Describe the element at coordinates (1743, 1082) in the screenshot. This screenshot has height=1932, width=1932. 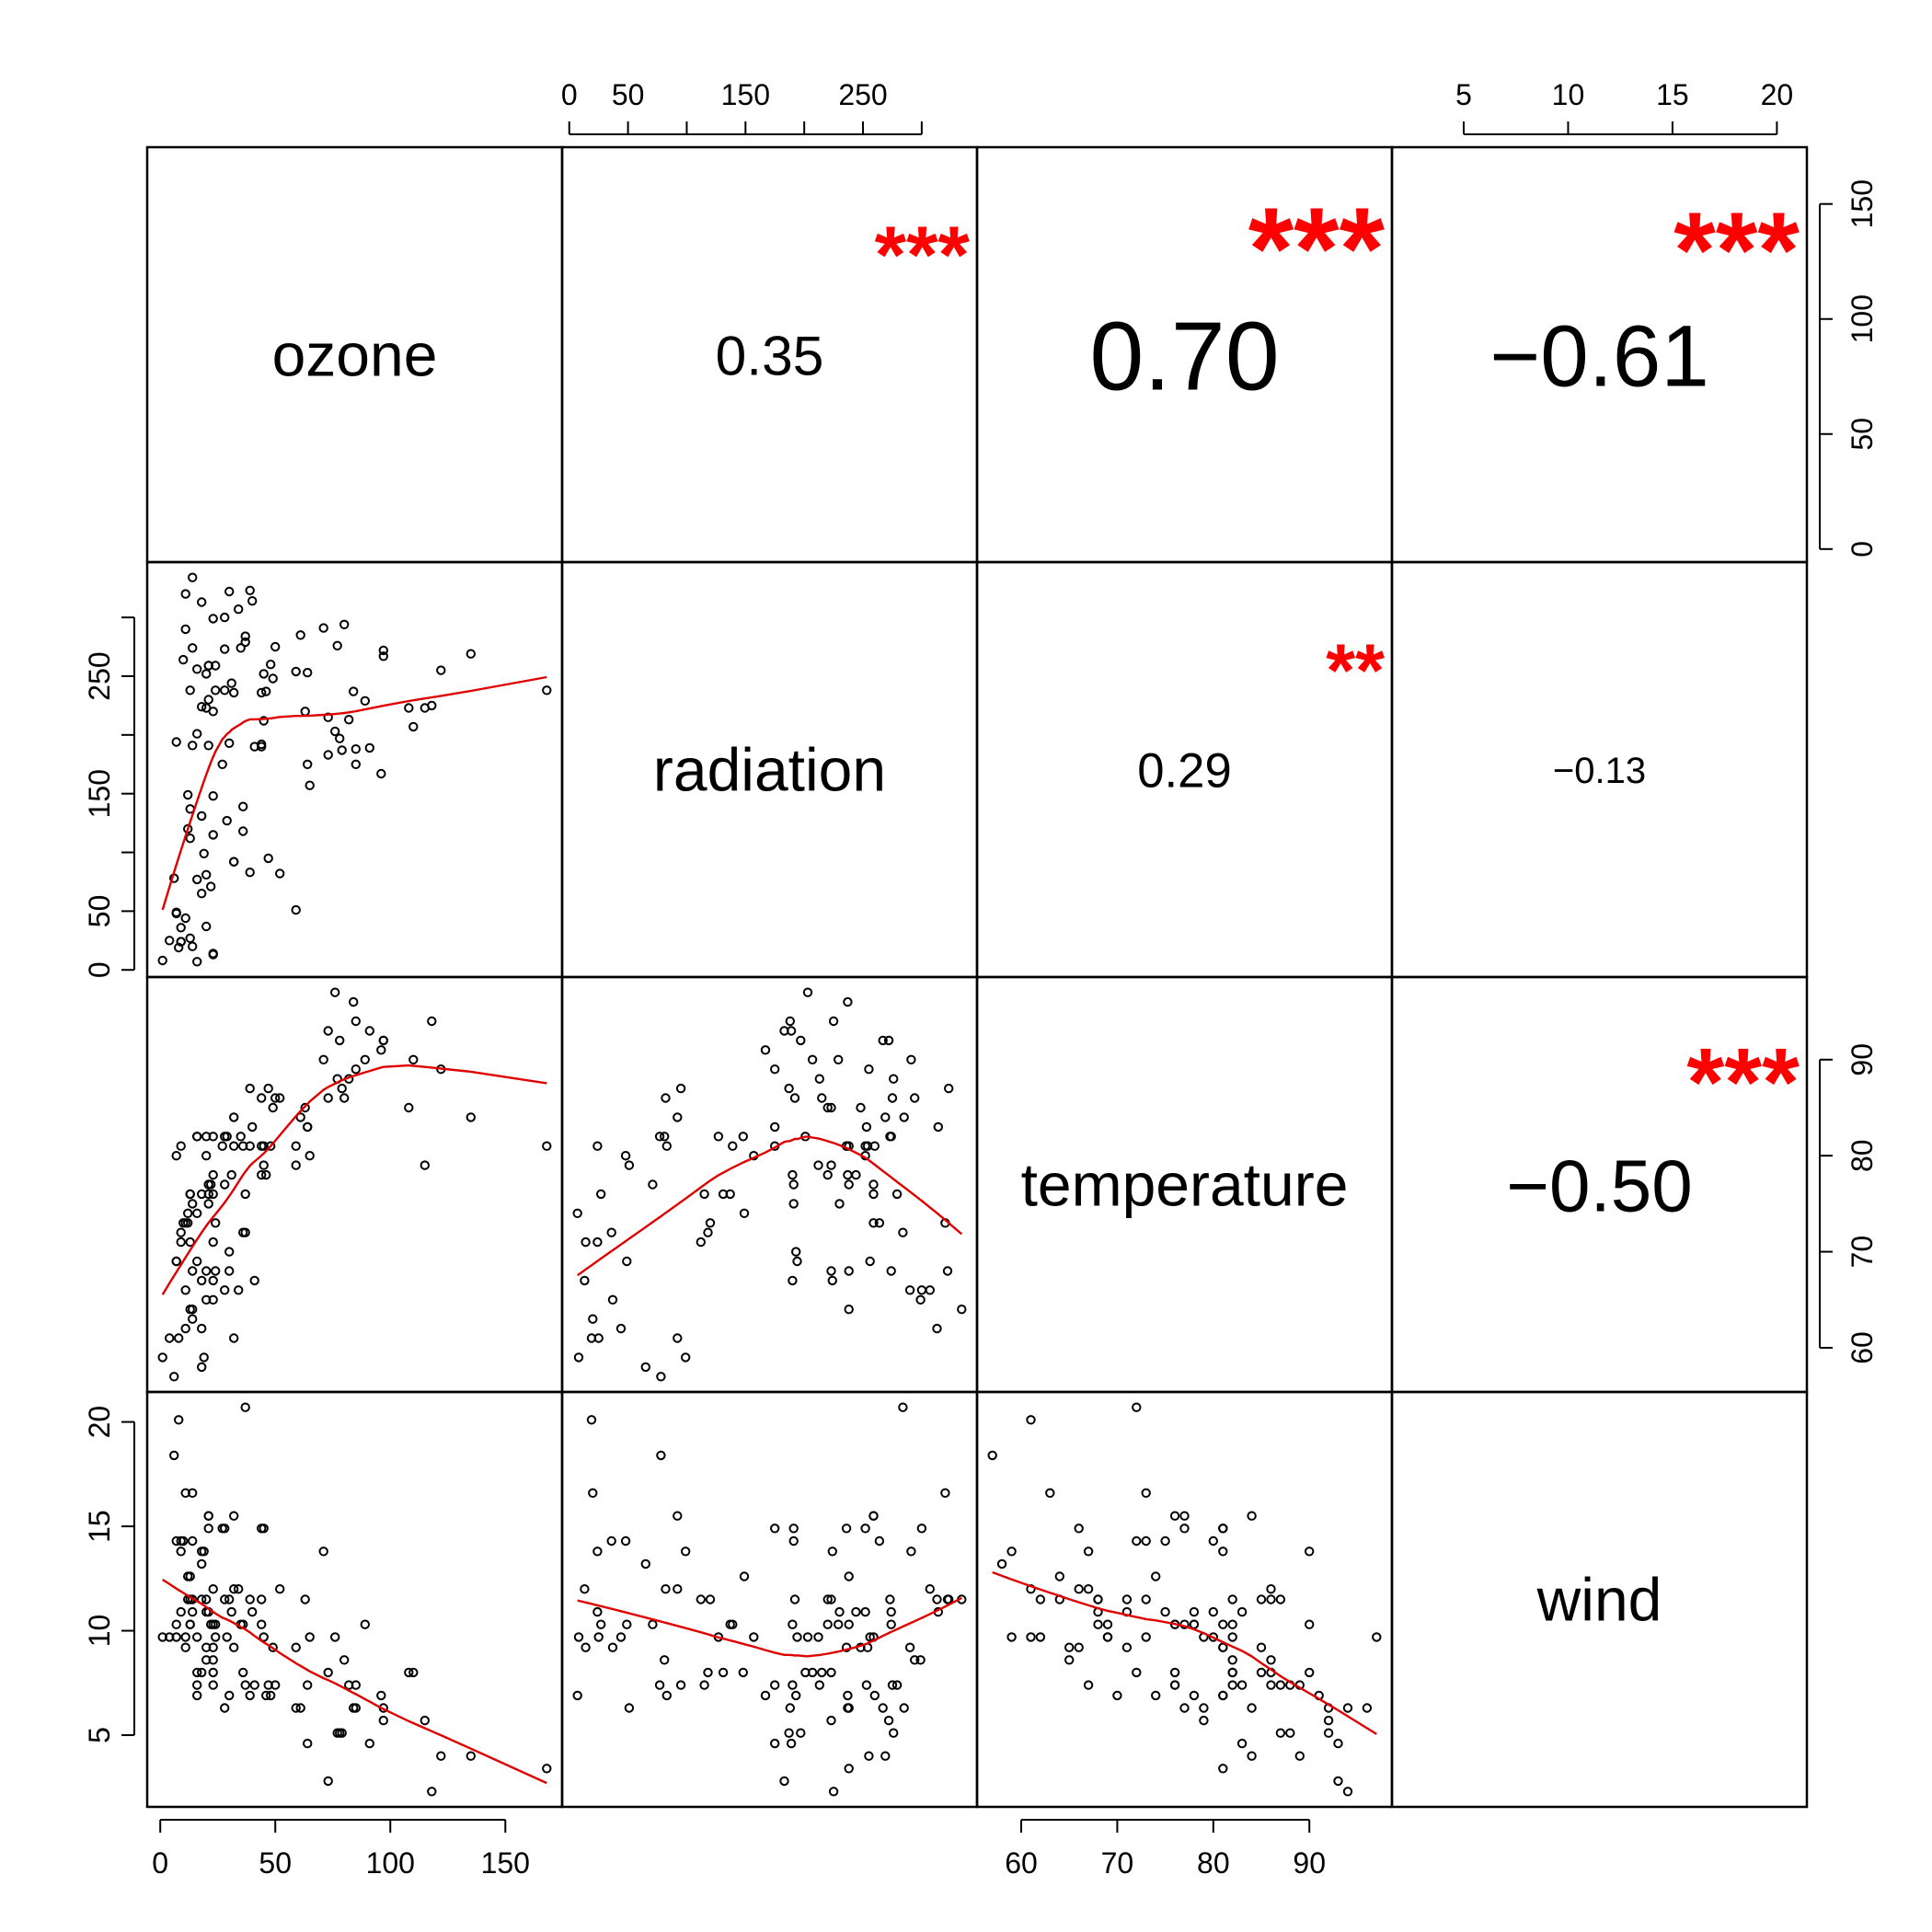
I see `significance-stars: ***` at that location.